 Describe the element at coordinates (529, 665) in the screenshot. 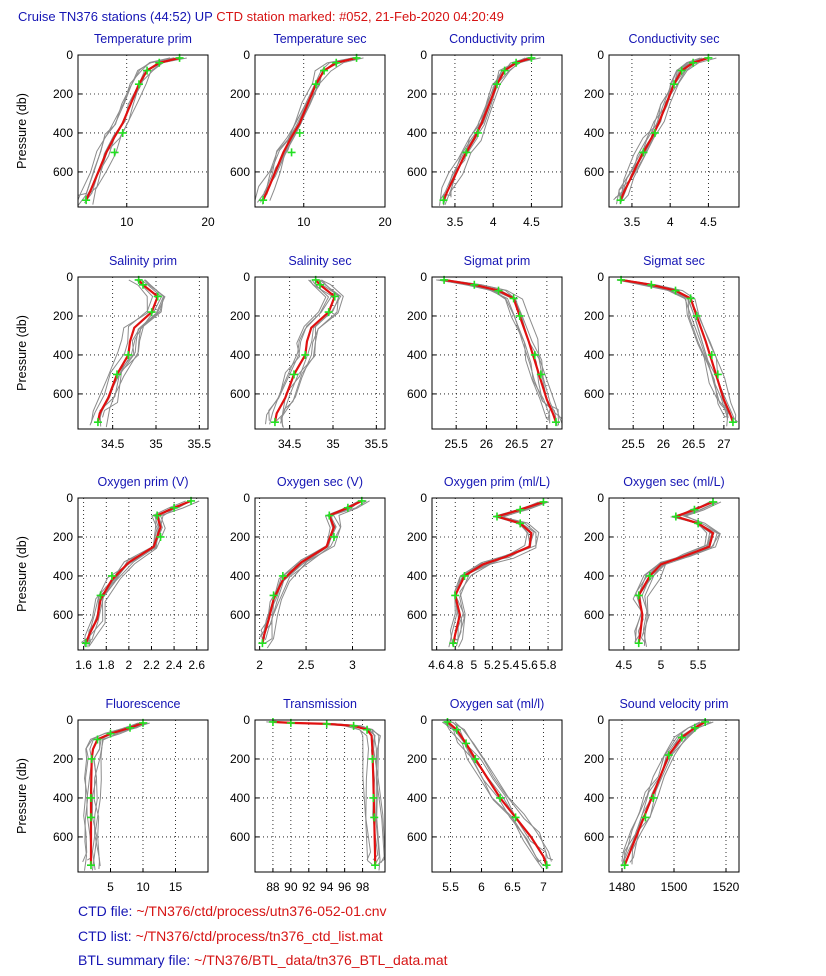

I see `x-tick-label-5: 5.6` at that location.